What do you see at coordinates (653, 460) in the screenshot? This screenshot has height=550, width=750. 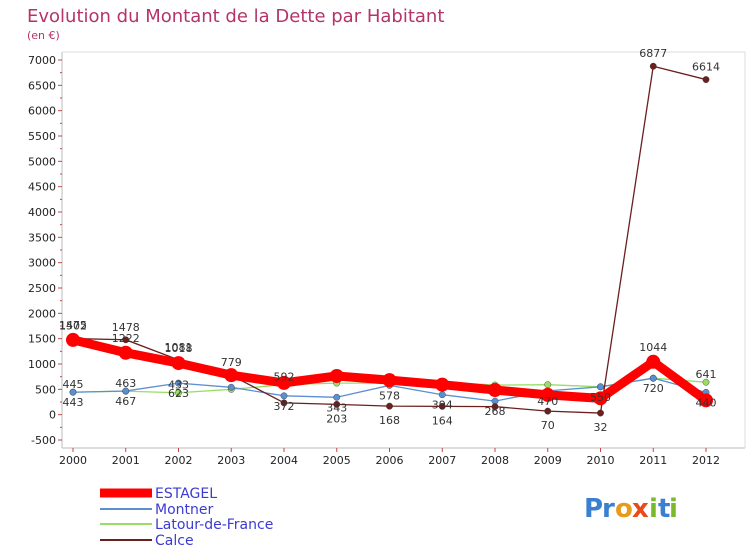 I see `x-tick-label: 2011` at bounding box center [653, 460].